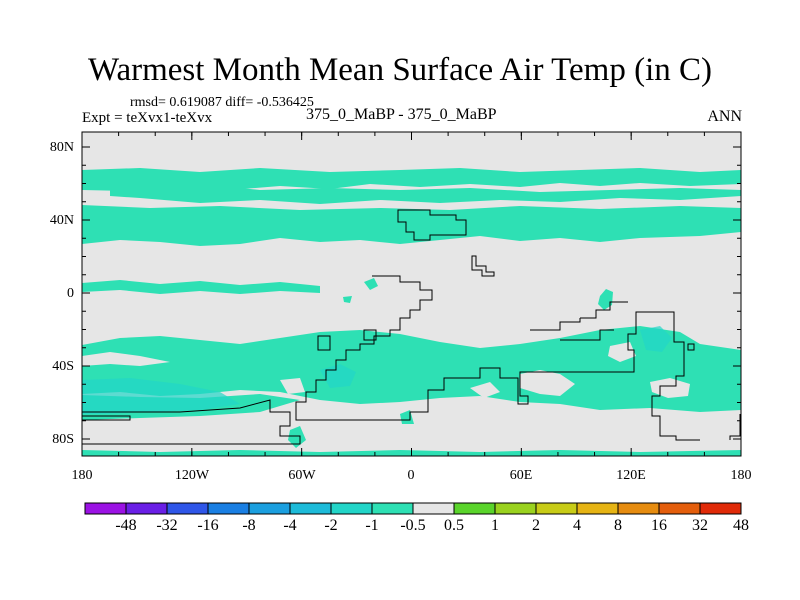  What do you see at coordinates (63, 366) in the screenshot?
I see `y-tick-label-40s: 40S` at bounding box center [63, 366].